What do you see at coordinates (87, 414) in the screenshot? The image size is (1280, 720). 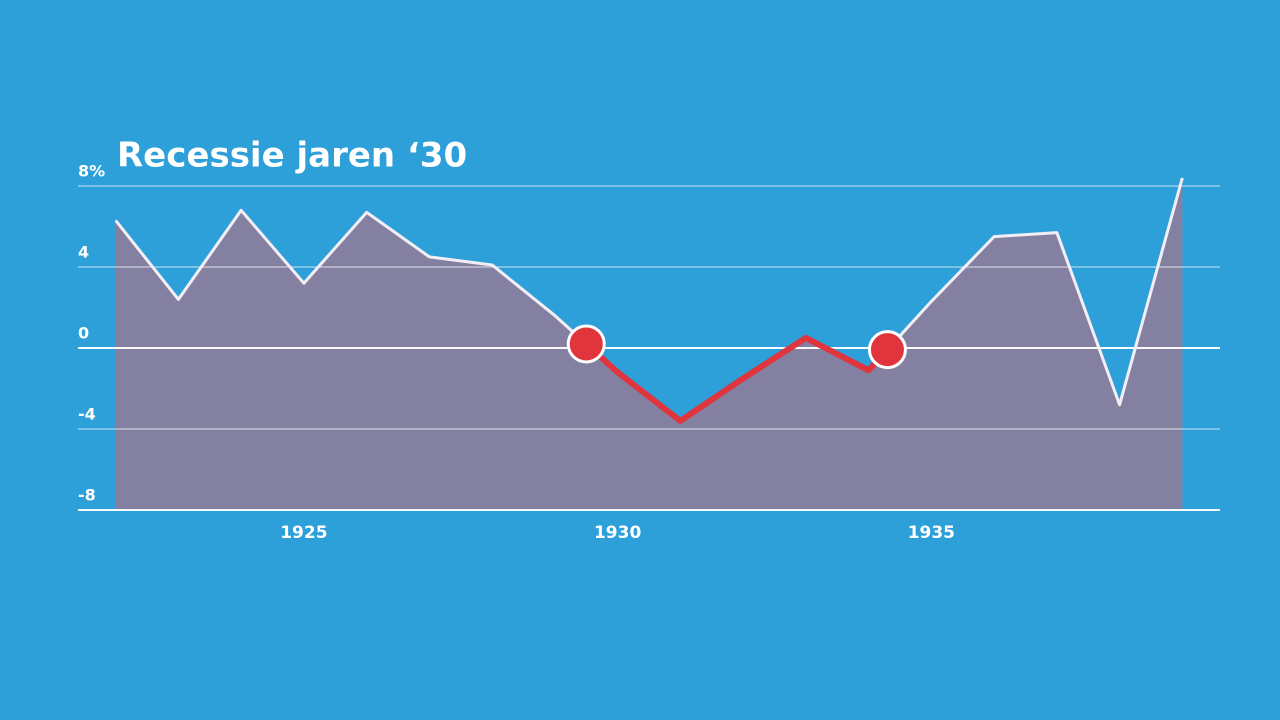 I see `y-tick-label: -4` at bounding box center [87, 414].